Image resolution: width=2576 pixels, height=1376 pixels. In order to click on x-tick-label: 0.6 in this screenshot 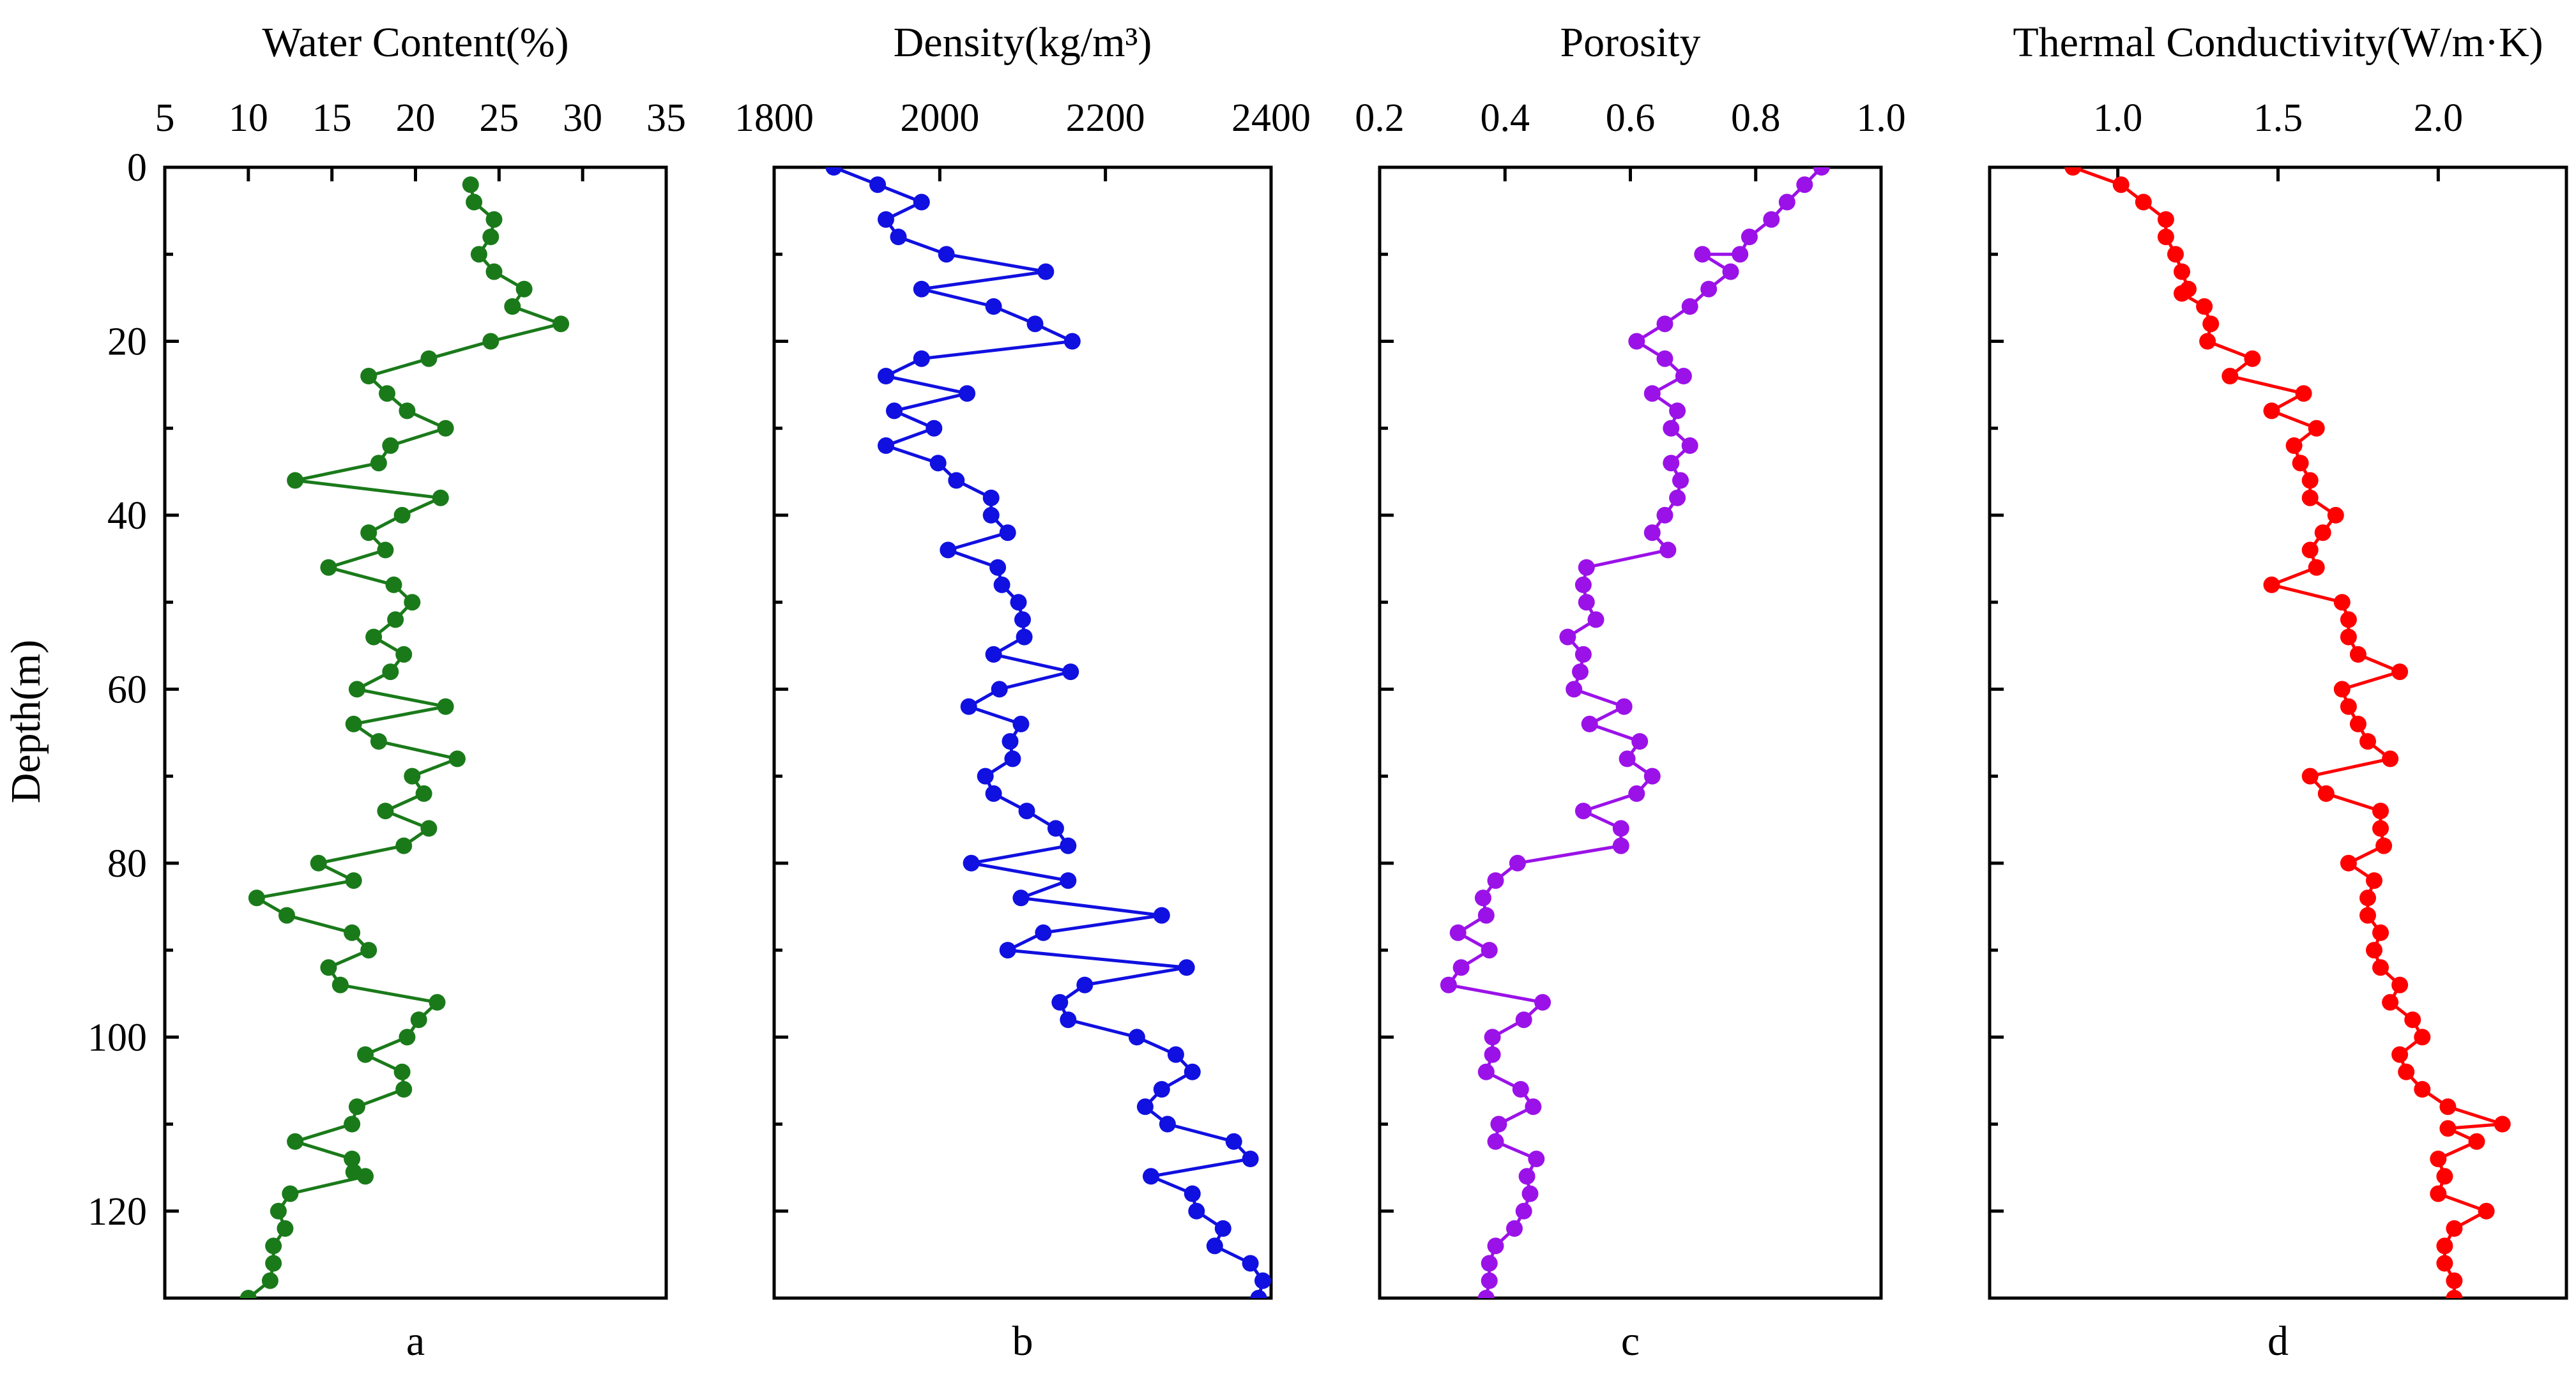, I will do `click(1631, 118)`.